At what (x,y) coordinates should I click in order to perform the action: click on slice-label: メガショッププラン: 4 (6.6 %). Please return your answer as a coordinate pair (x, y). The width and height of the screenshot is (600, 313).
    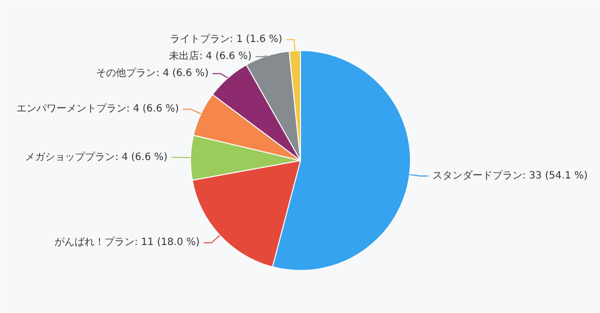
    Looking at the image, I should click on (96, 156).